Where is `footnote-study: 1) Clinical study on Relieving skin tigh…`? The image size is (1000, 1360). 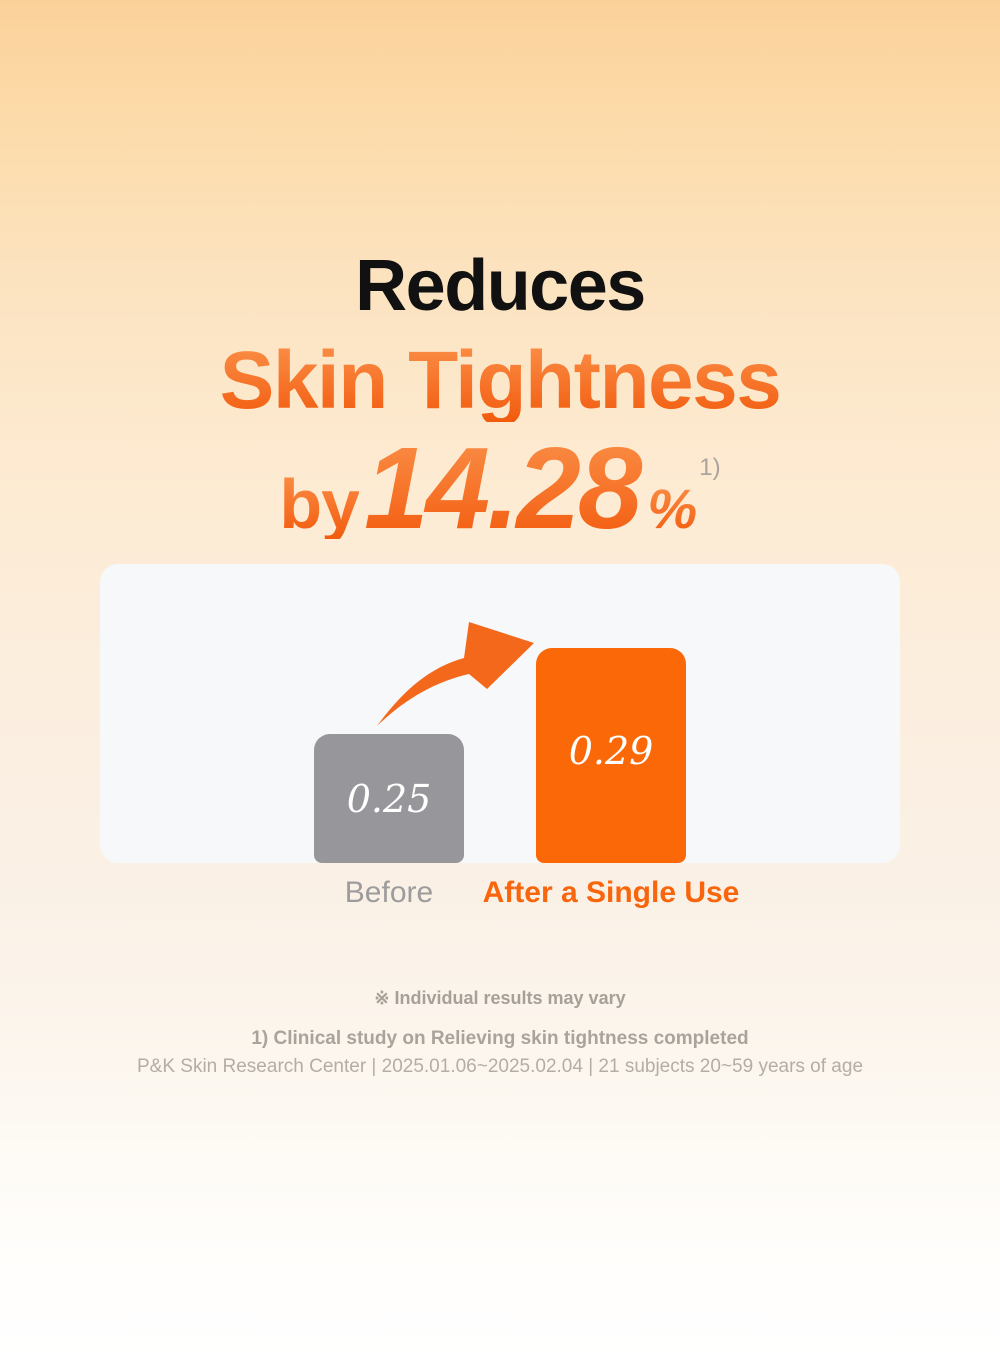
footnote-study: 1) Clinical study on Relieving skin tigh… is located at coordinates (500, 1038).